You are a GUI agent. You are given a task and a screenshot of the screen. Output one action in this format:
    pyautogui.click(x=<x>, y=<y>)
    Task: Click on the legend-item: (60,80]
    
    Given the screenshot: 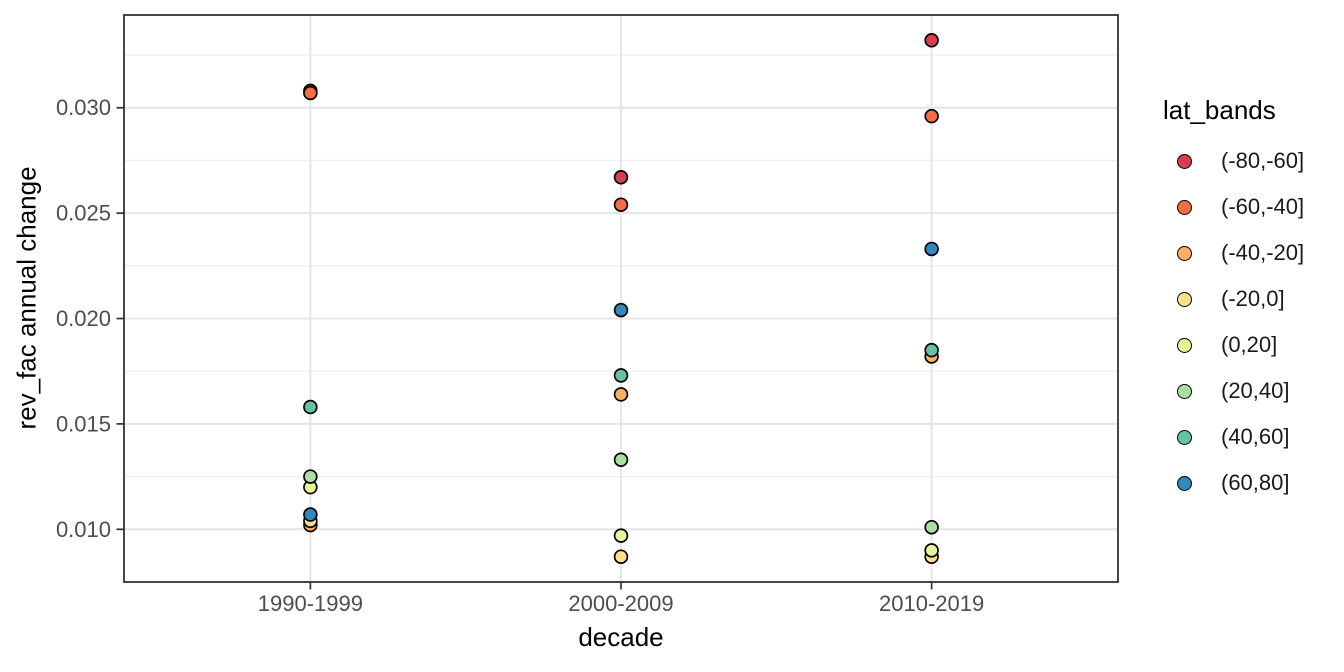 What is the action you would take?
    pyautogui.click(x=1233, y=483)
    